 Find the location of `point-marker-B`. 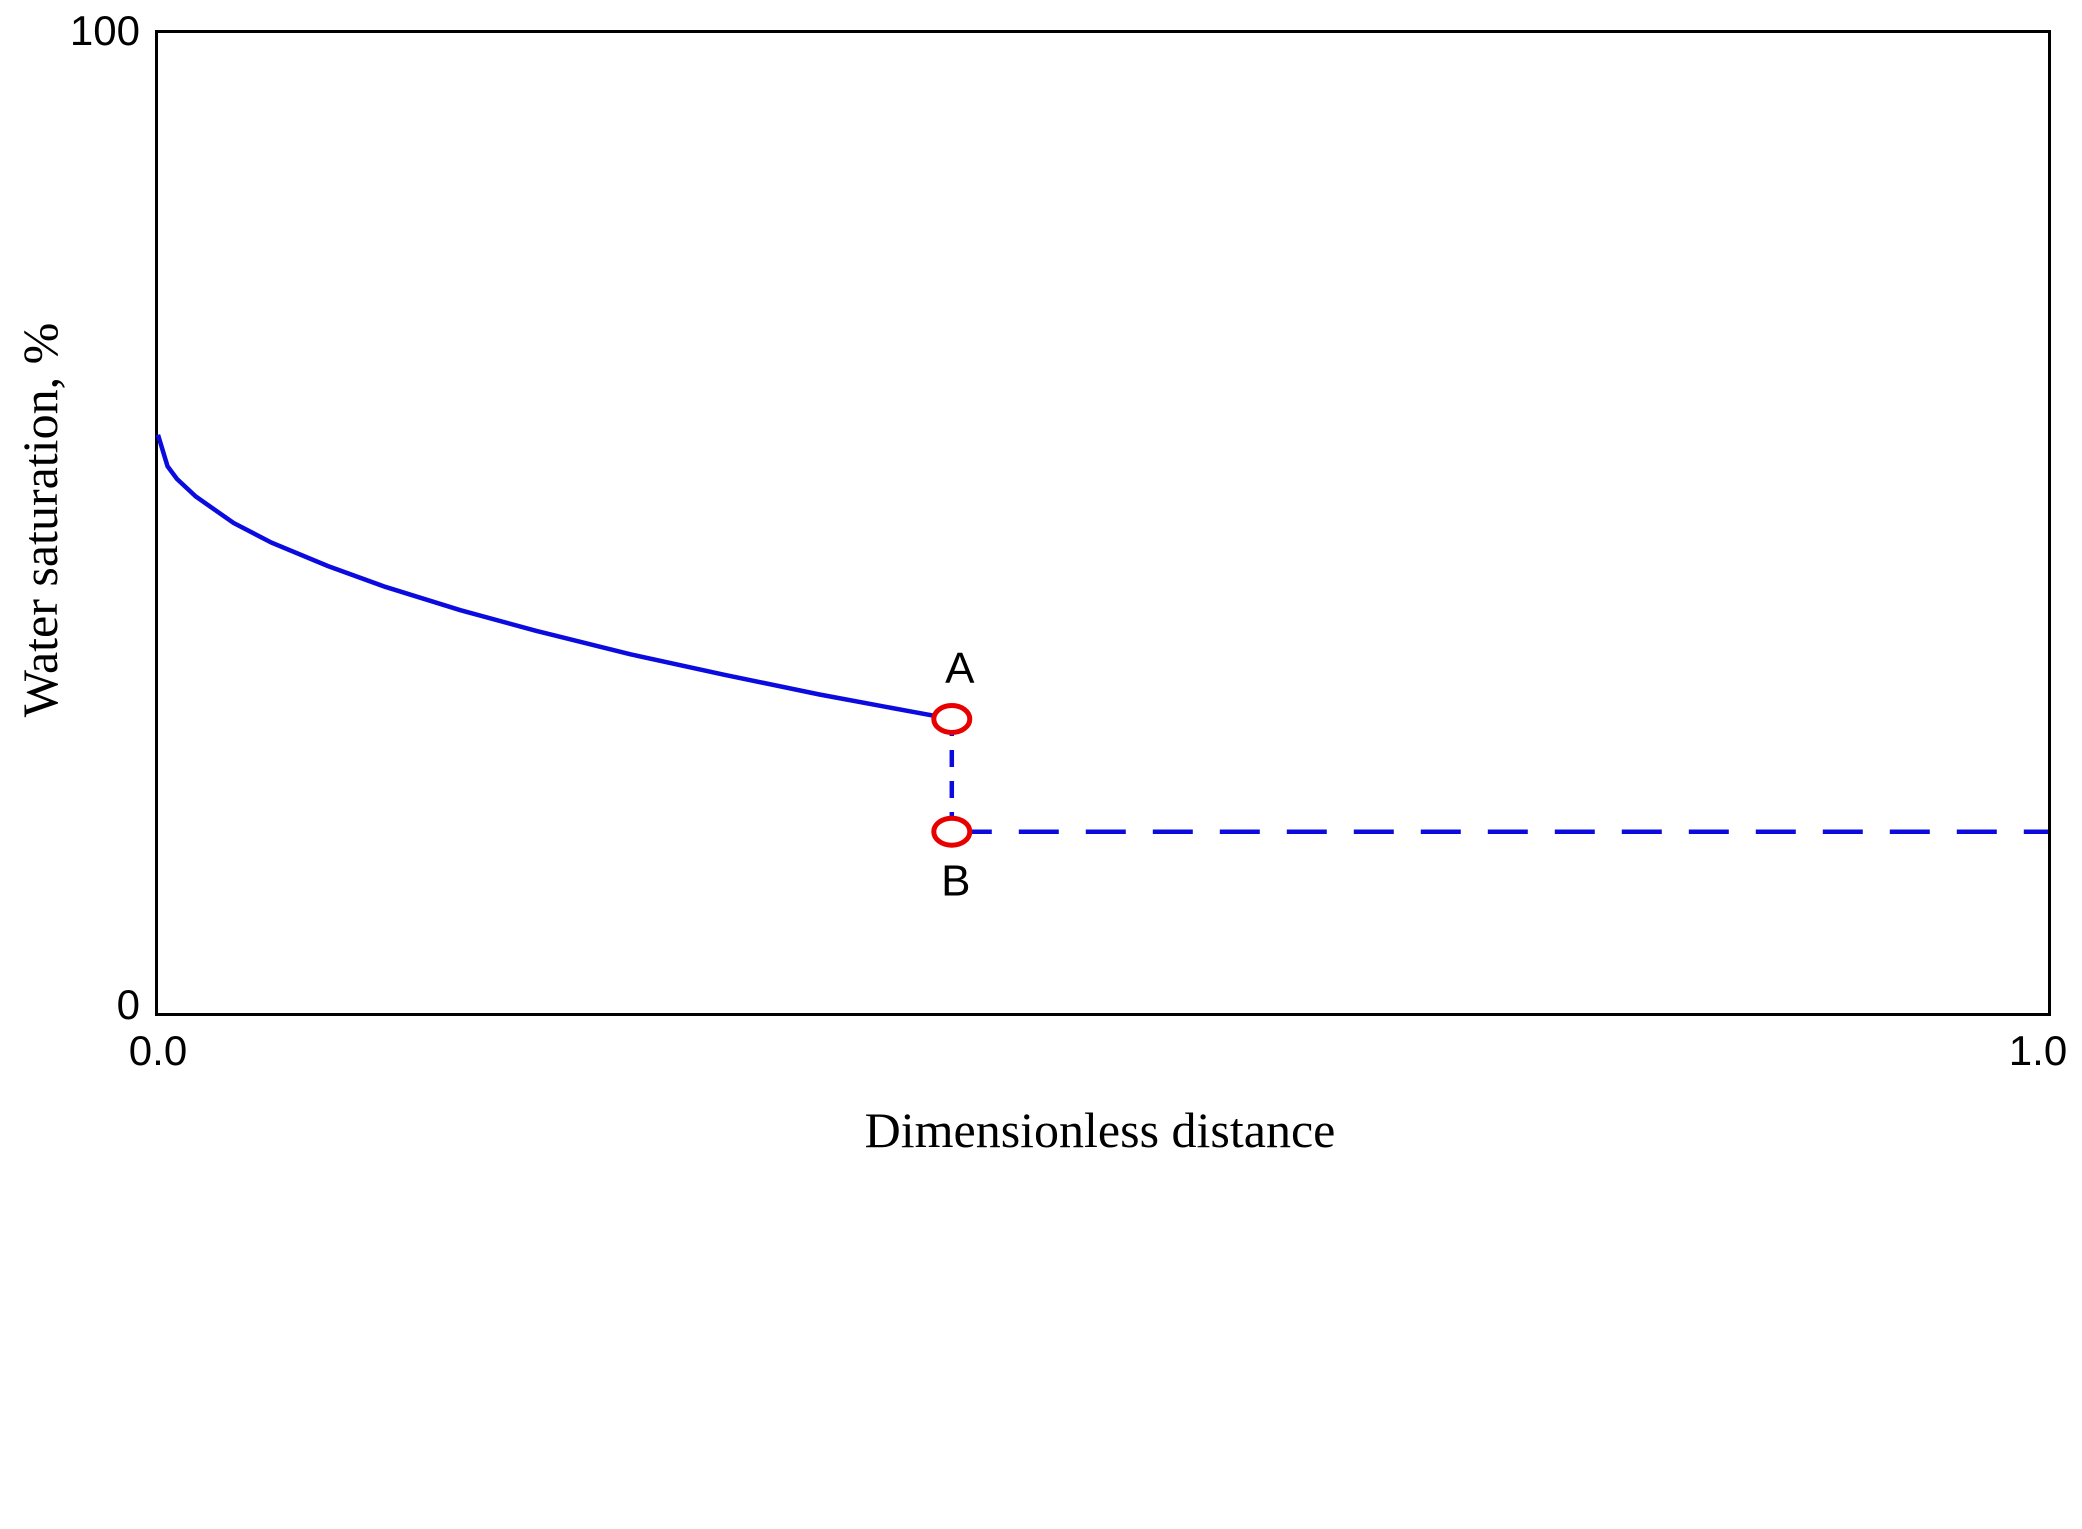

point-marker-B is located at coordinates (952, 831).